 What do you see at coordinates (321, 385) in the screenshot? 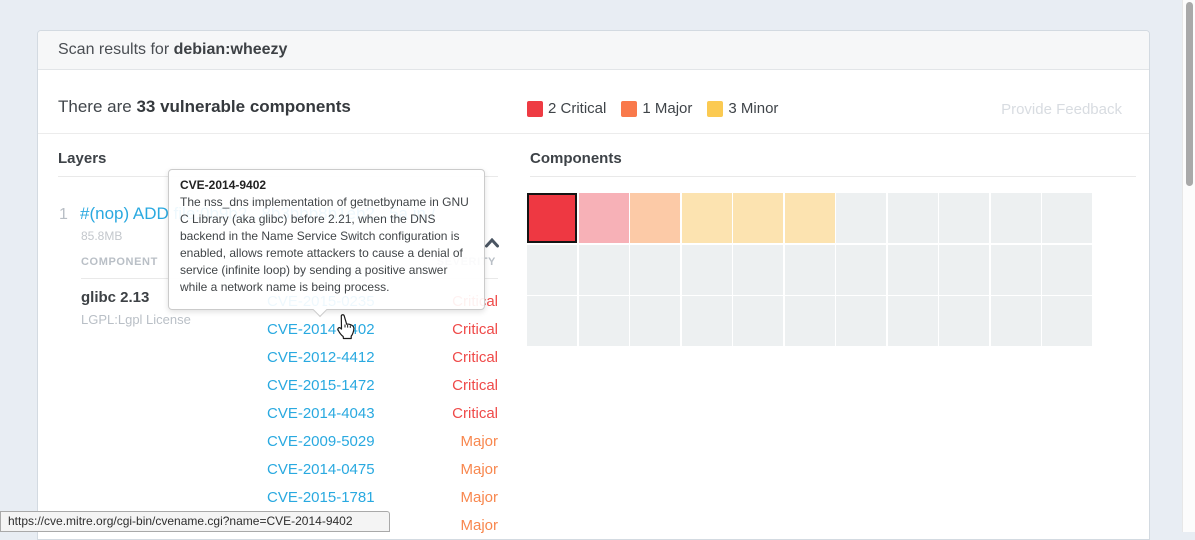
I see `cve-link: CVE-2015-1472` at bounding box center [321, 385].